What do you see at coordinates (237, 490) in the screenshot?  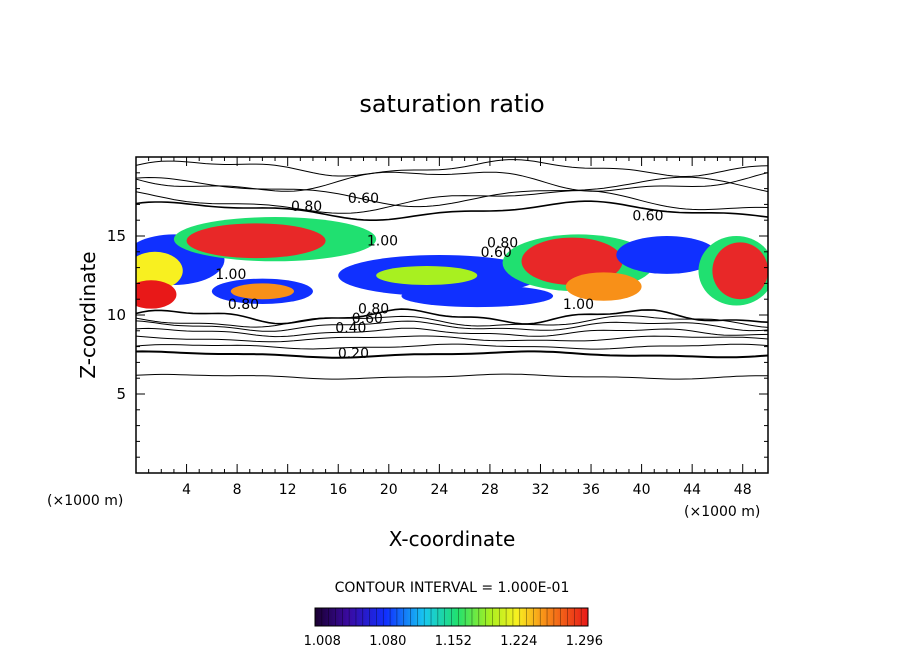 I see `x-tick-label: 8` at bounding box center [237, 490].